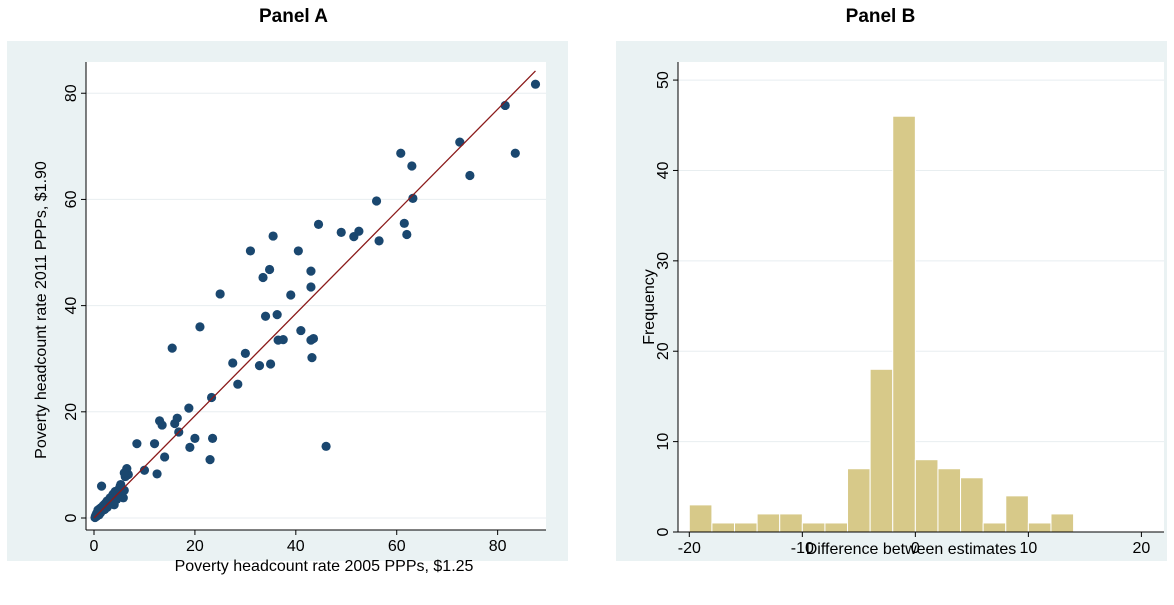 This screenshot has width=1174, height=605. I want to click on panel-b-x-tick-label: 0, so click(915, 548).